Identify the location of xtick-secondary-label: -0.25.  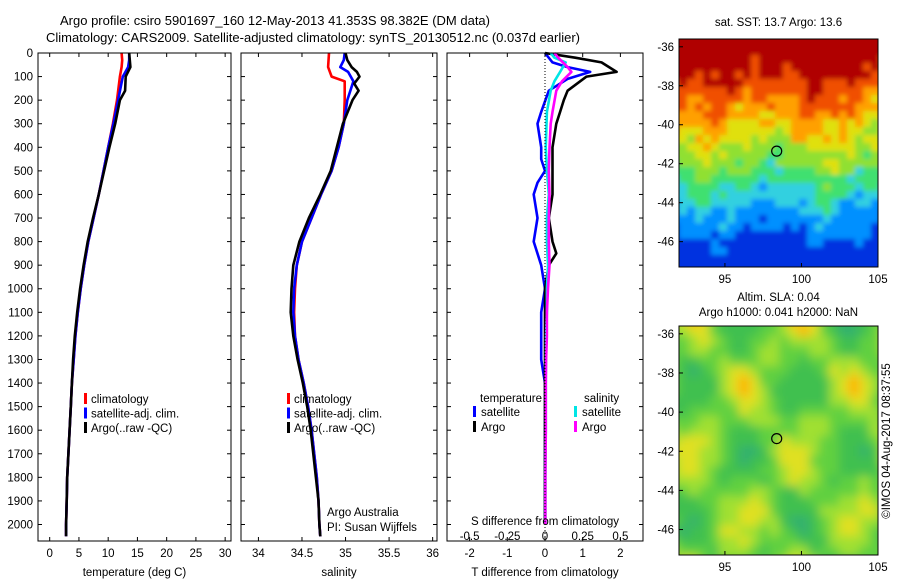
(507, 537).